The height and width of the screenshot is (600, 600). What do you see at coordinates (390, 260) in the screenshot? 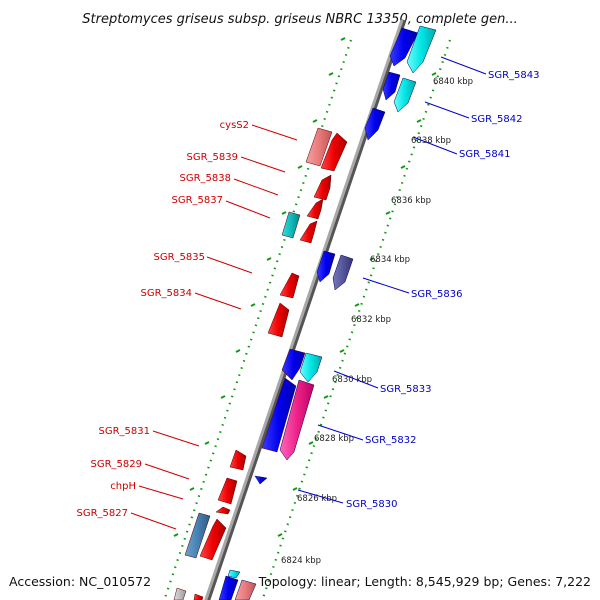
I see `scale-label: 6834 kbp` at bounding box center [390, 260].